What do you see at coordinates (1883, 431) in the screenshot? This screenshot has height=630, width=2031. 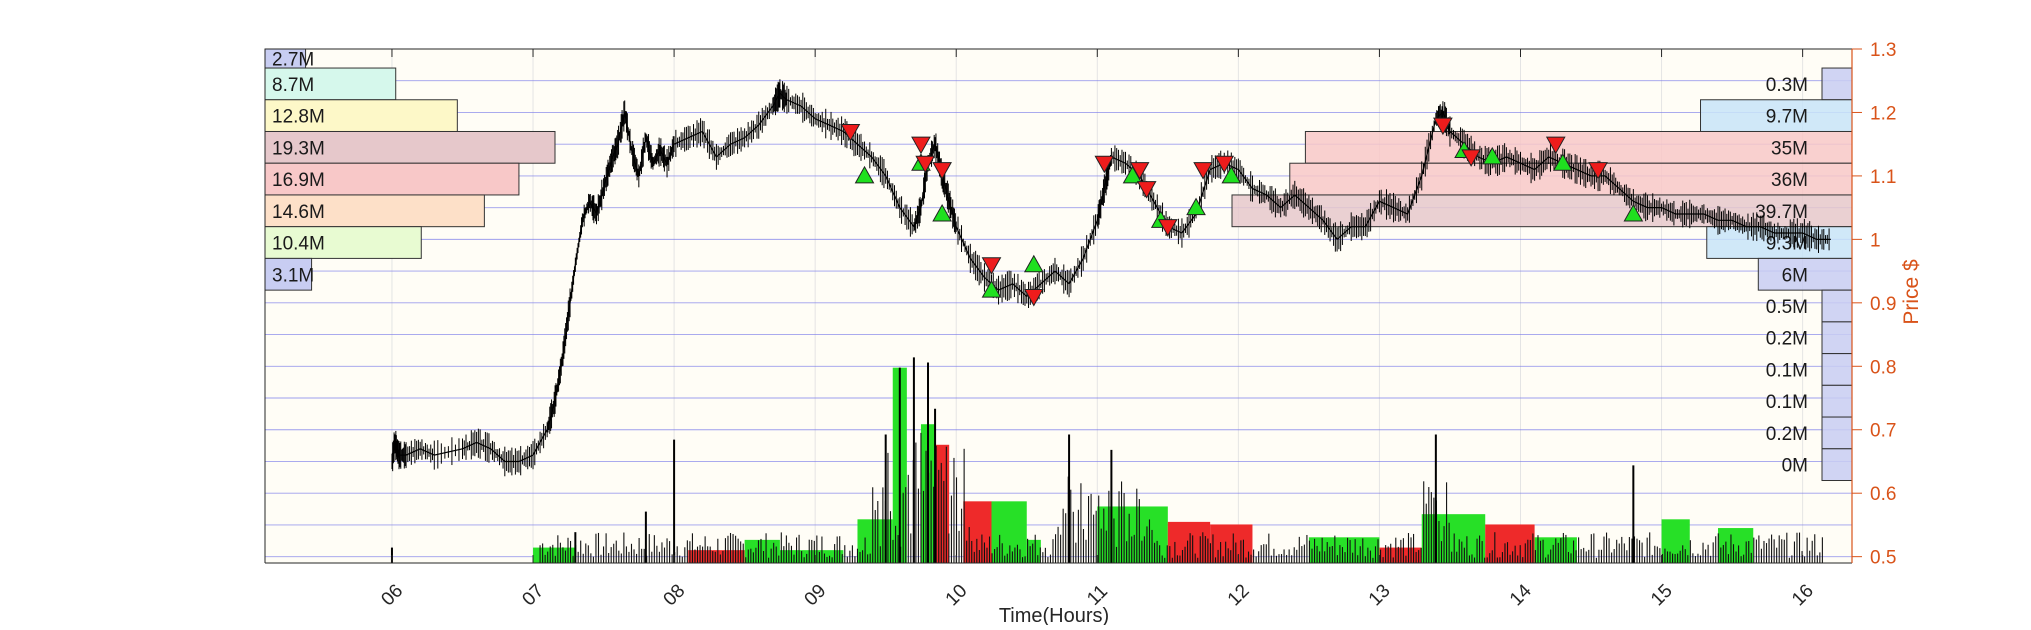 I see `y-tick-label: 0.7` at bounding box center [1883, 431].